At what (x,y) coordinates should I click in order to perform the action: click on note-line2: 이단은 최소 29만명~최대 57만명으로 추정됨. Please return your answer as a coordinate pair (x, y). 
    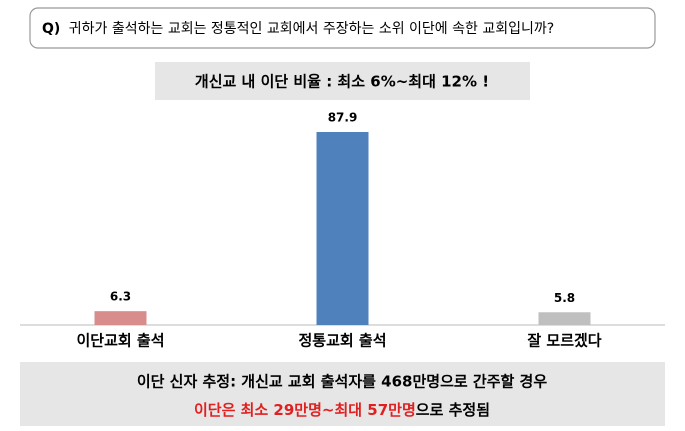
    Looking at the image, I should click on (342, 410).